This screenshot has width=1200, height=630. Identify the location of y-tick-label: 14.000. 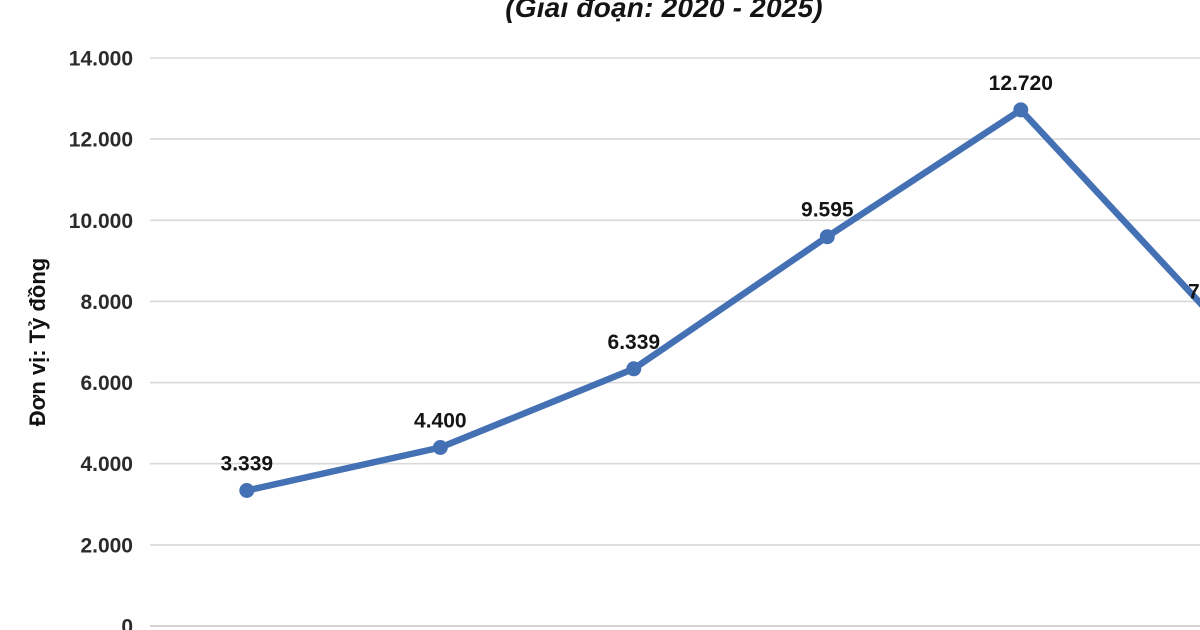
(101, 59).